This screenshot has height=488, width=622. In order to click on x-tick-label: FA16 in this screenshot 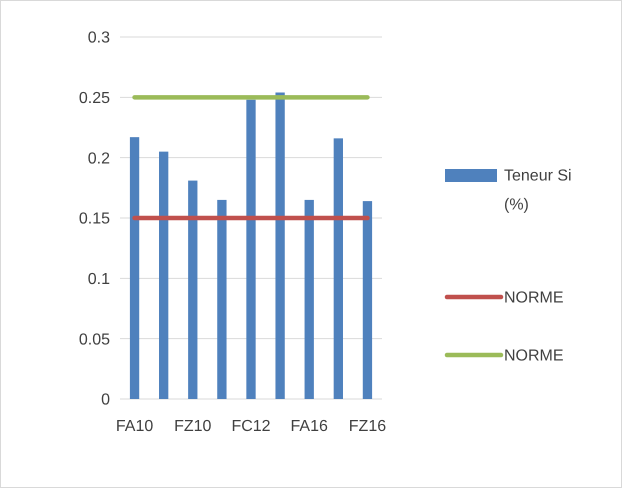, I will do `click(309, 426)`.